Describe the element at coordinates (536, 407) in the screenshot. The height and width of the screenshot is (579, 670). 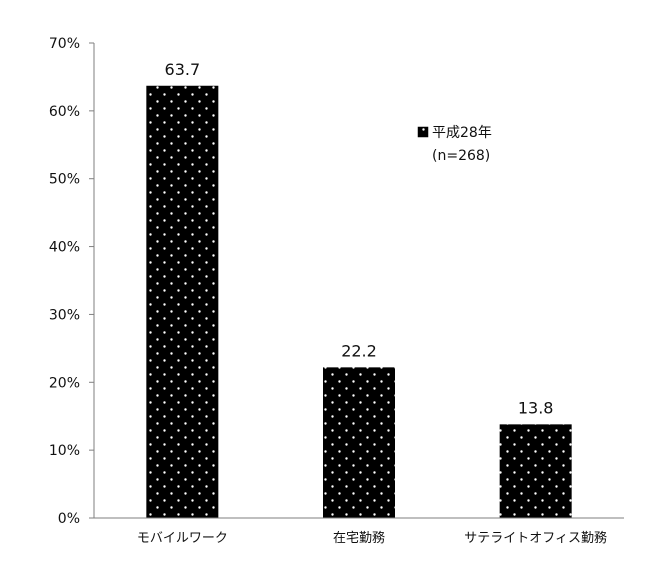
I see `data-label: 13.8` at that location.